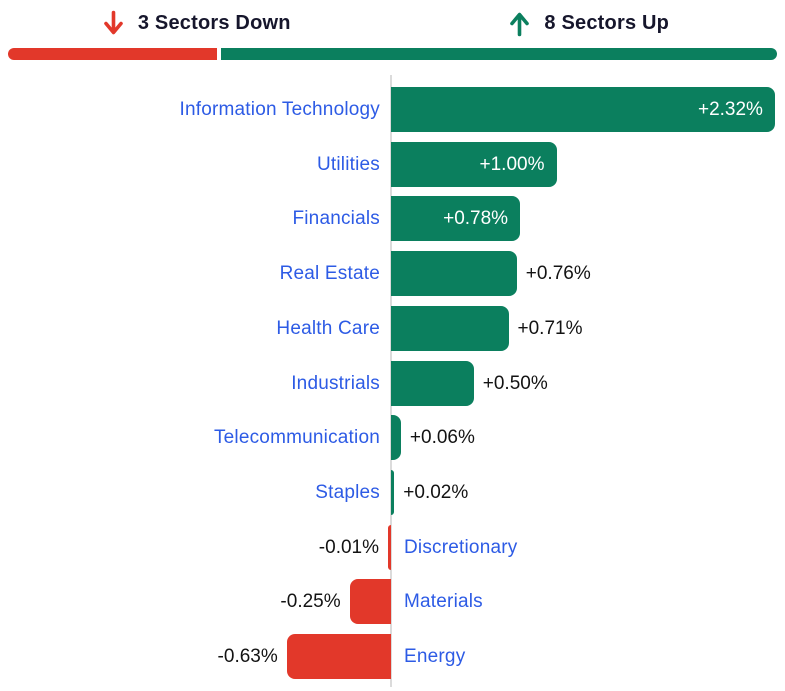  Describe the element at coordinates (435, 656) in the screenshot. I see `sector-label: Energy` at that location.